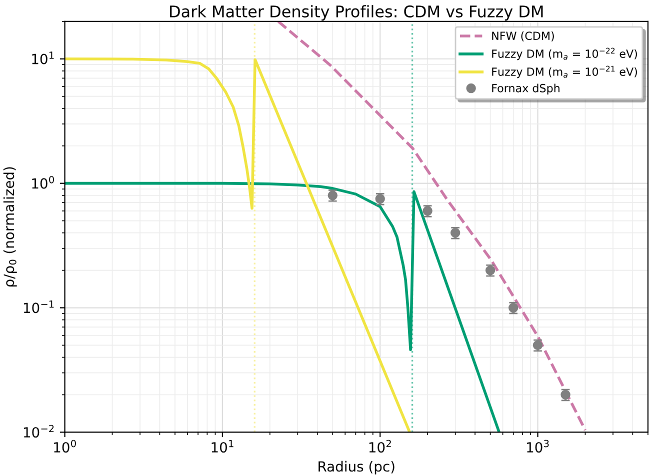 The height and width of the screenshot is (476, 668). What do you see at coordinates (39, 307) in the screenshot?
I see `y-tick-label: 10$^{−1}$` at bounding box center [39, 307].